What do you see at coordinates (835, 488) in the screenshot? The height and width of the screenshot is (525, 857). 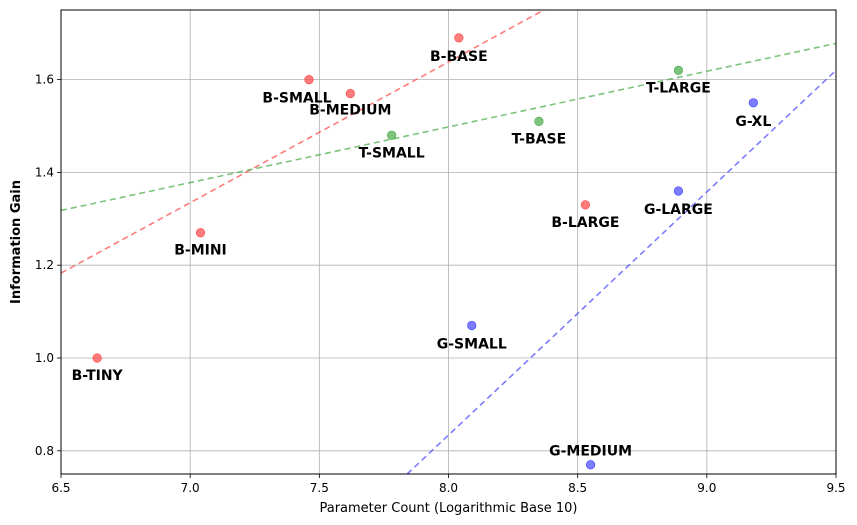 I see `x-tick-label: 9.5` at bounding box center [835, 488].